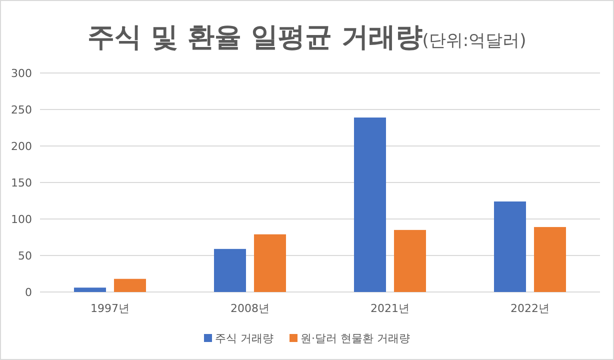 The width and height of the screenshot is (614, 360). I want to click on y-tick-label: 150, so click(21, 183).